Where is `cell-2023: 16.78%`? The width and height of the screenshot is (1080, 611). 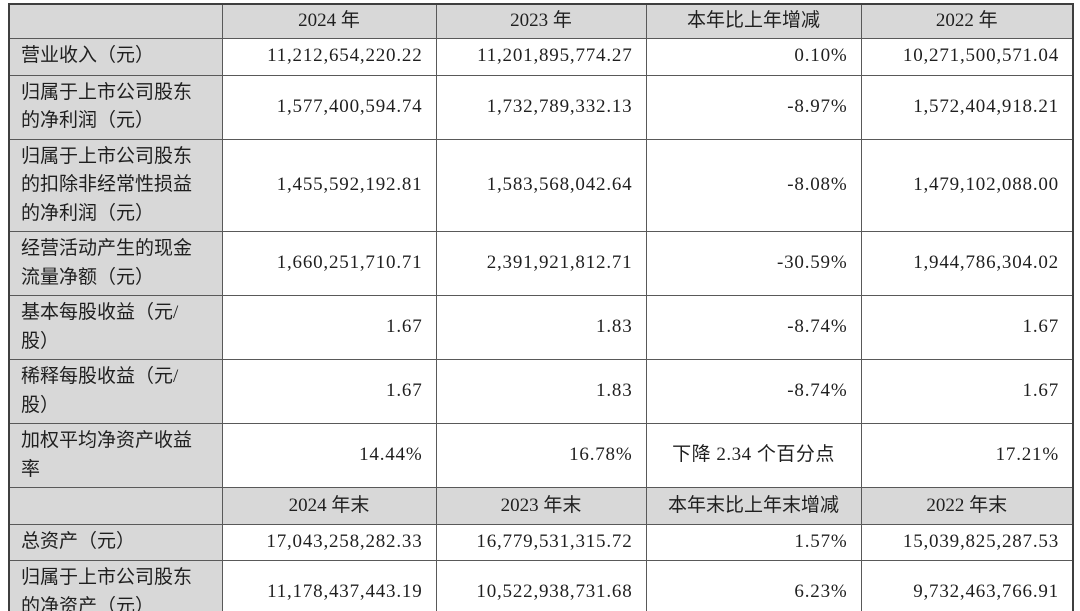 cell-2023: 16.78% is located at coordinates (541, 455).